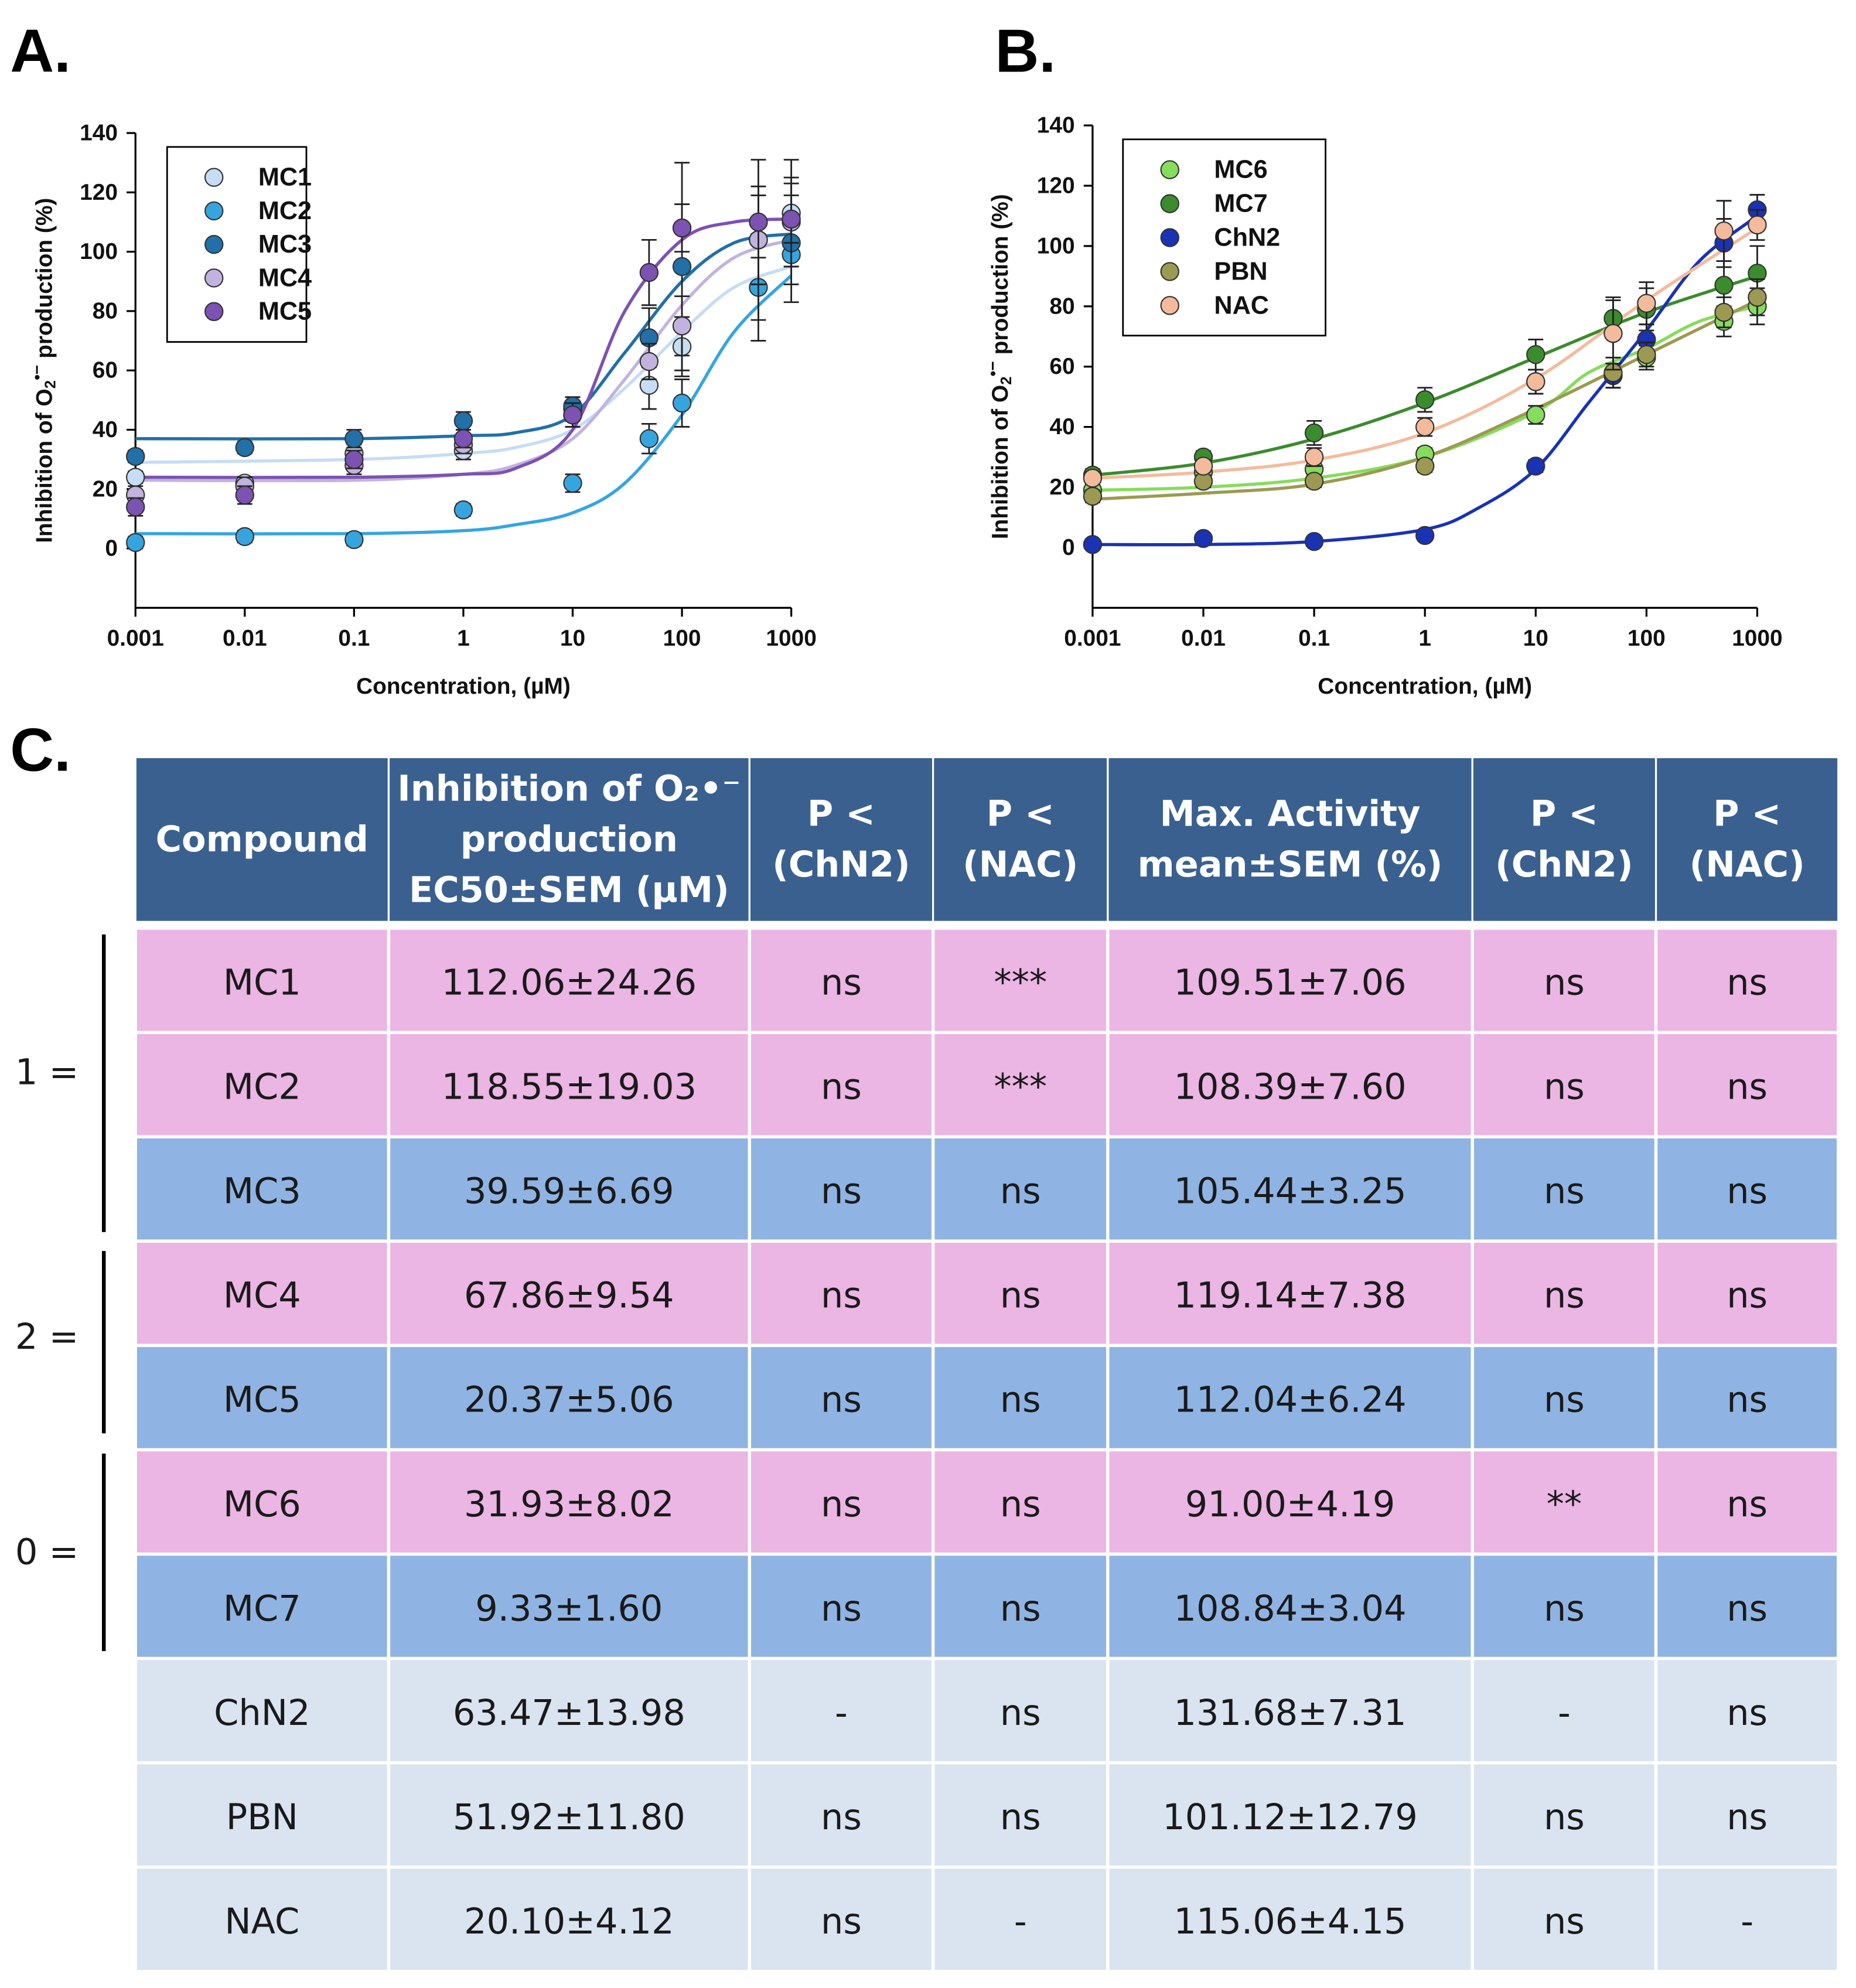 This screenshot has height=1988, width=1856. I want to click on x-tick-label: 0.01, so click(1203, 638).